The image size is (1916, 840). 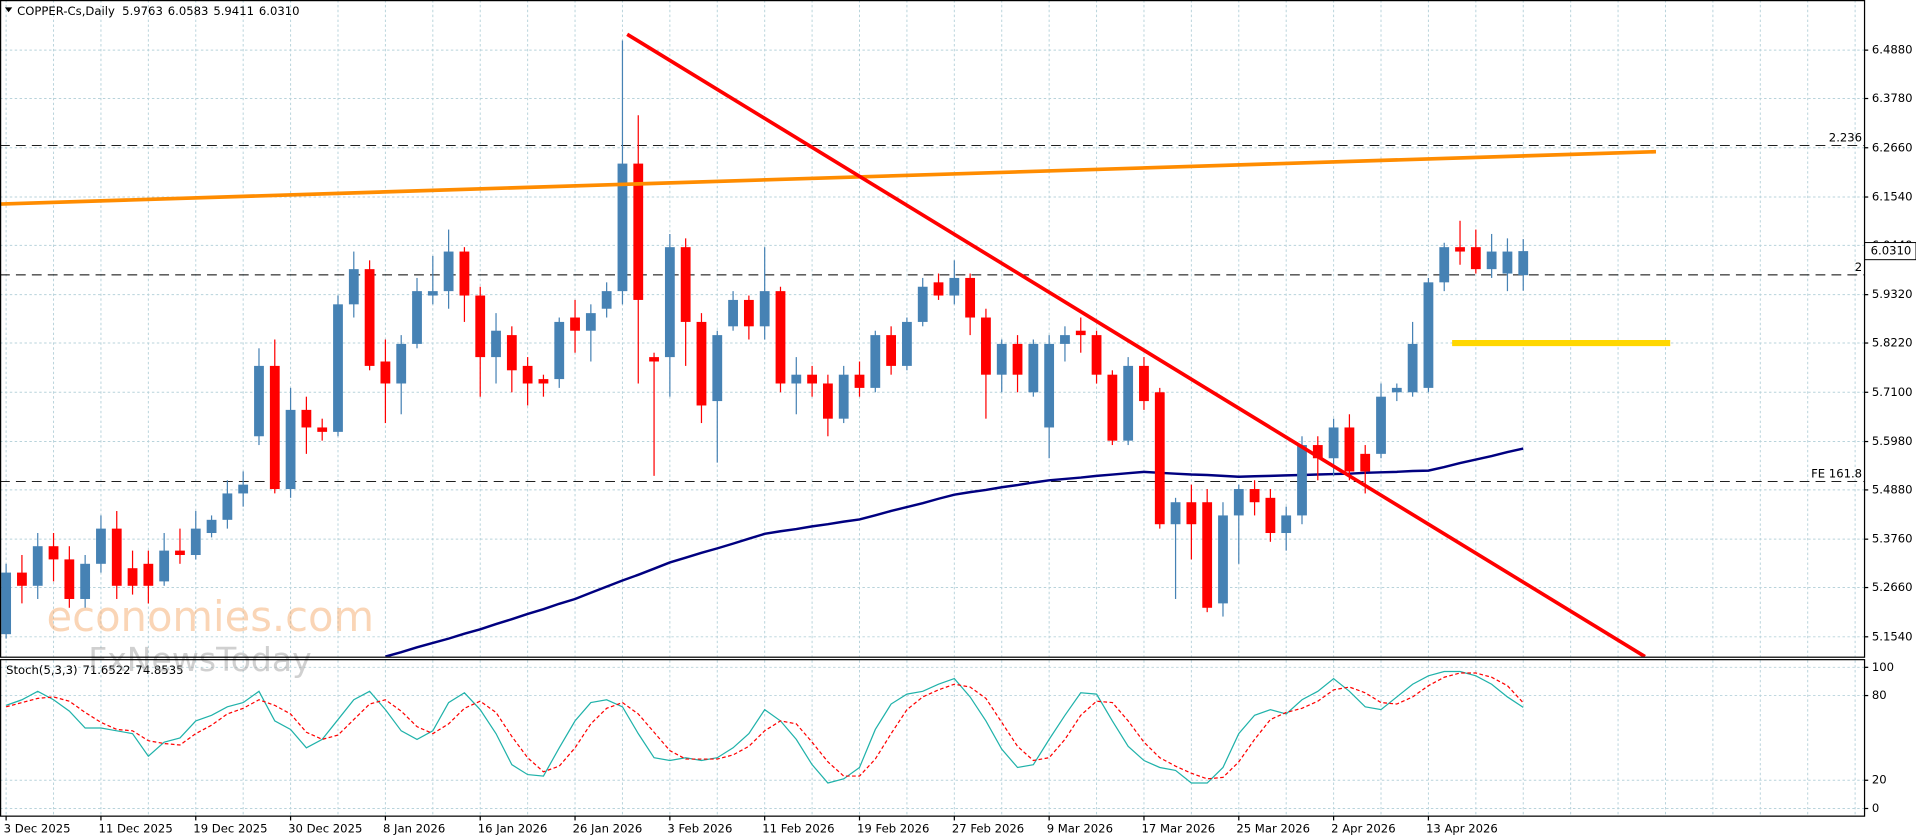 What do you see at coordinates (1892, 489) in the screenshot?
I see `y-tick-label: 5.4880` at bounding box center [1892, 489].